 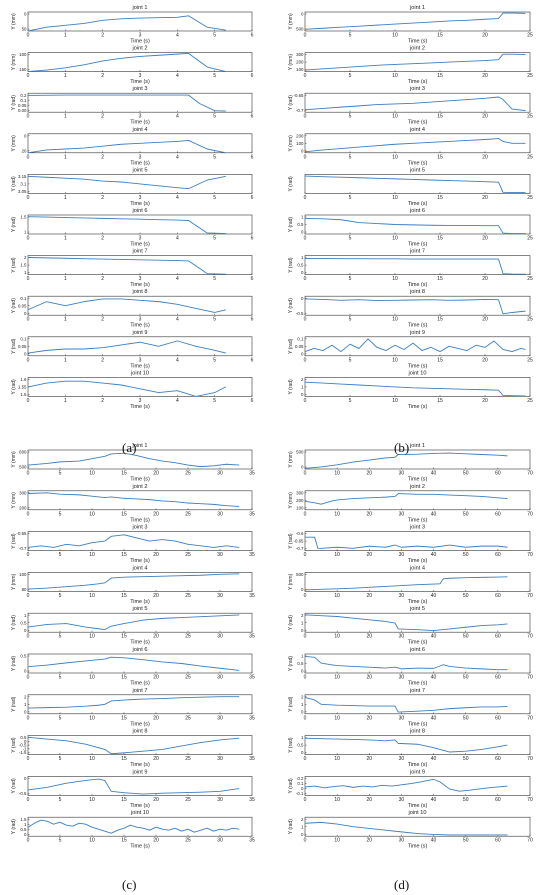 What do you see at coordinates (126, 103) in the screenshot?
I see `panel-a-joint-3-series-line` at bounding box center [126, 103].